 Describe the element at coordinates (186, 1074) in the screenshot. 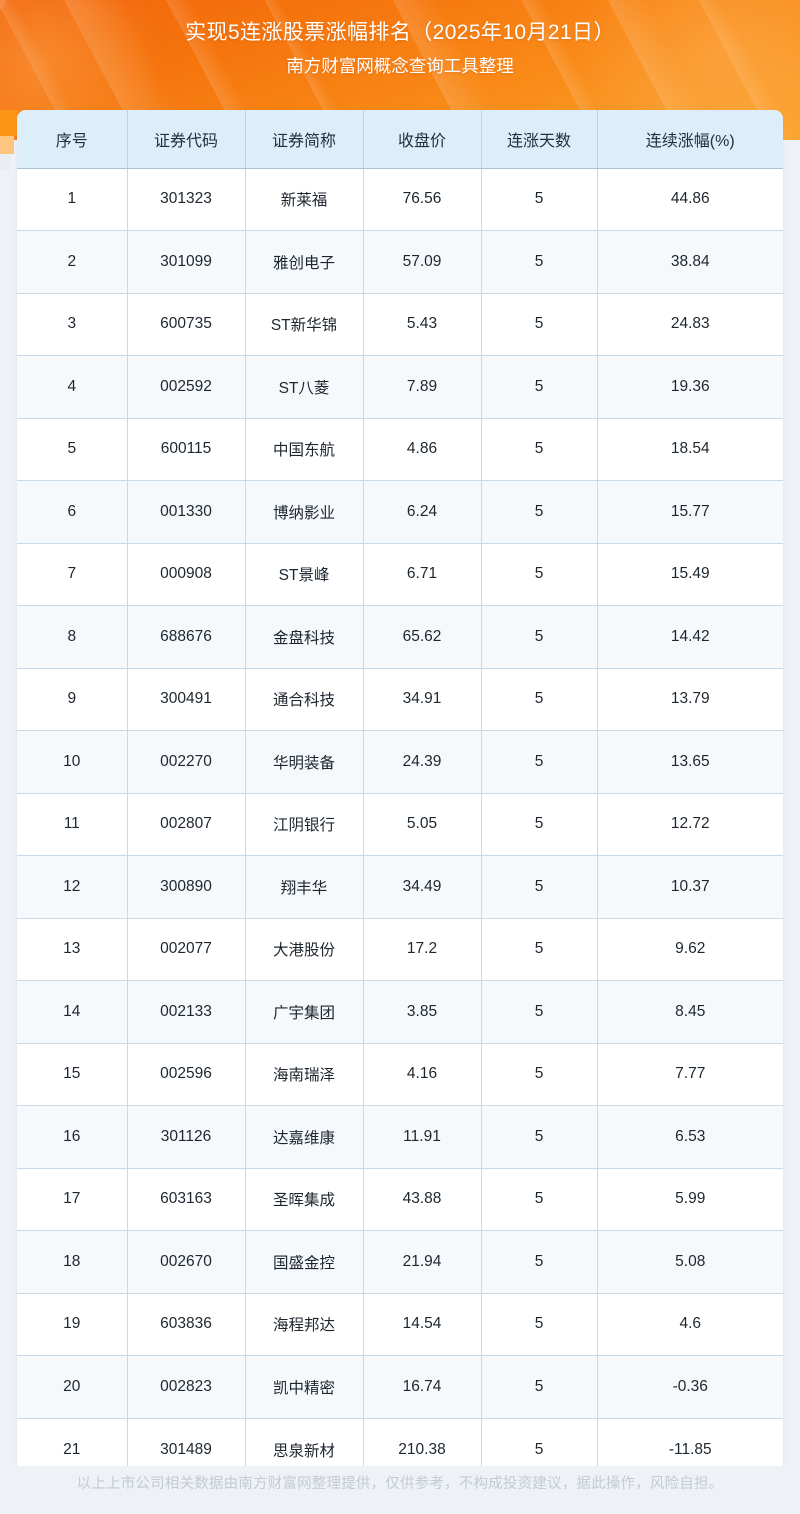

I see `cell-code: 002596` at that location.